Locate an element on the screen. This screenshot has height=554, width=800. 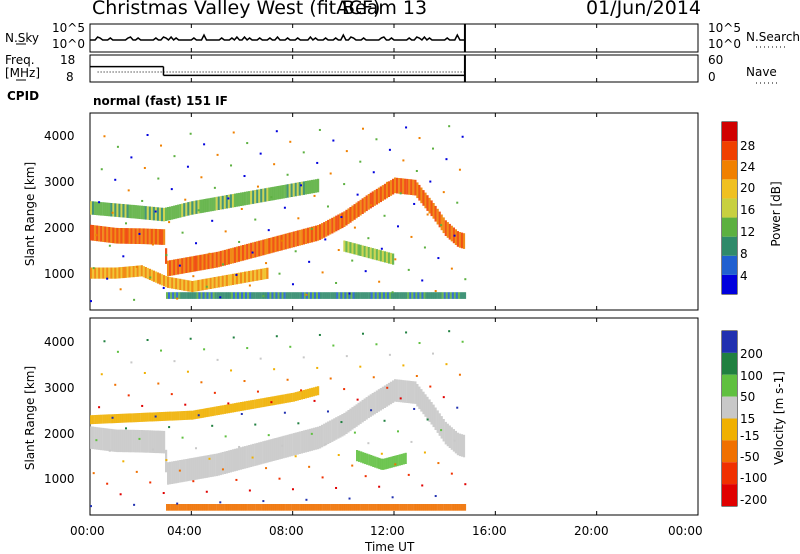
nsearch-label: N.Search is located at coordinates (773, 37).